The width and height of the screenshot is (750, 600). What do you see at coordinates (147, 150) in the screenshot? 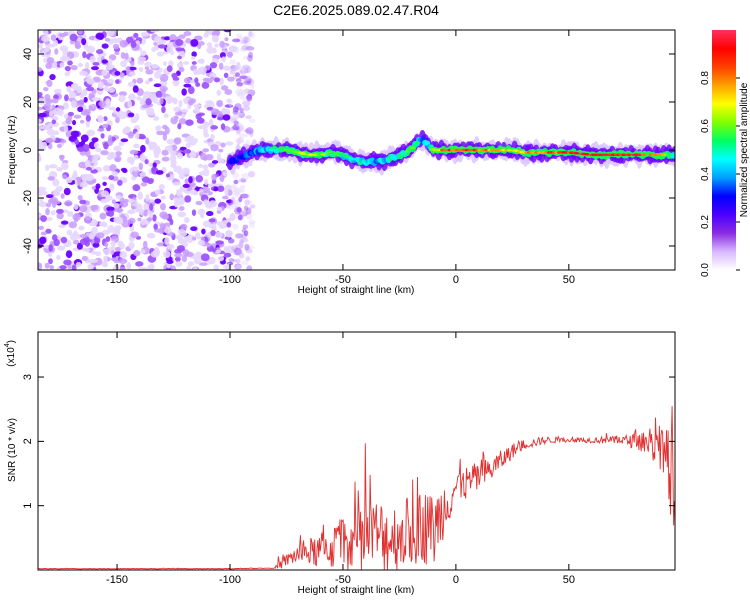
I see `spectrogram-noise-scatter` at bounding box center [147, 150].